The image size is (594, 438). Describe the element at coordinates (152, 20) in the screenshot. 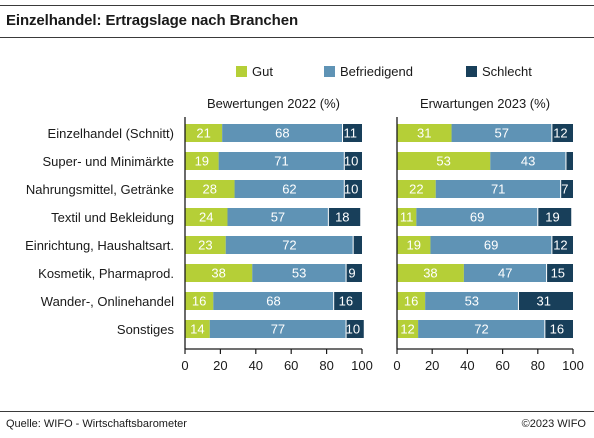

I see `chart-title: Einzelhandel: Ertragslage nach Branchen` at that location.